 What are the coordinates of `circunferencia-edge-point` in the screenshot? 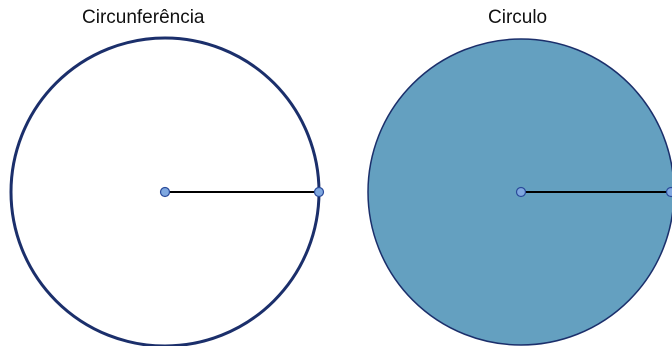 It's located at (319, 192).